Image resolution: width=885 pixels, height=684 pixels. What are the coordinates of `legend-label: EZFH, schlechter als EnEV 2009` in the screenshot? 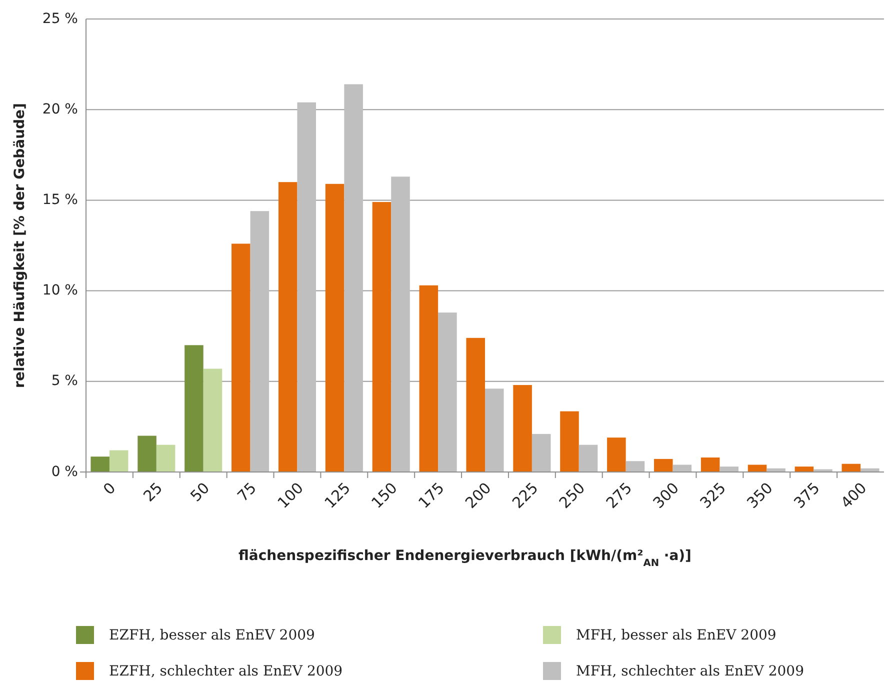 It's located at (226, 672).